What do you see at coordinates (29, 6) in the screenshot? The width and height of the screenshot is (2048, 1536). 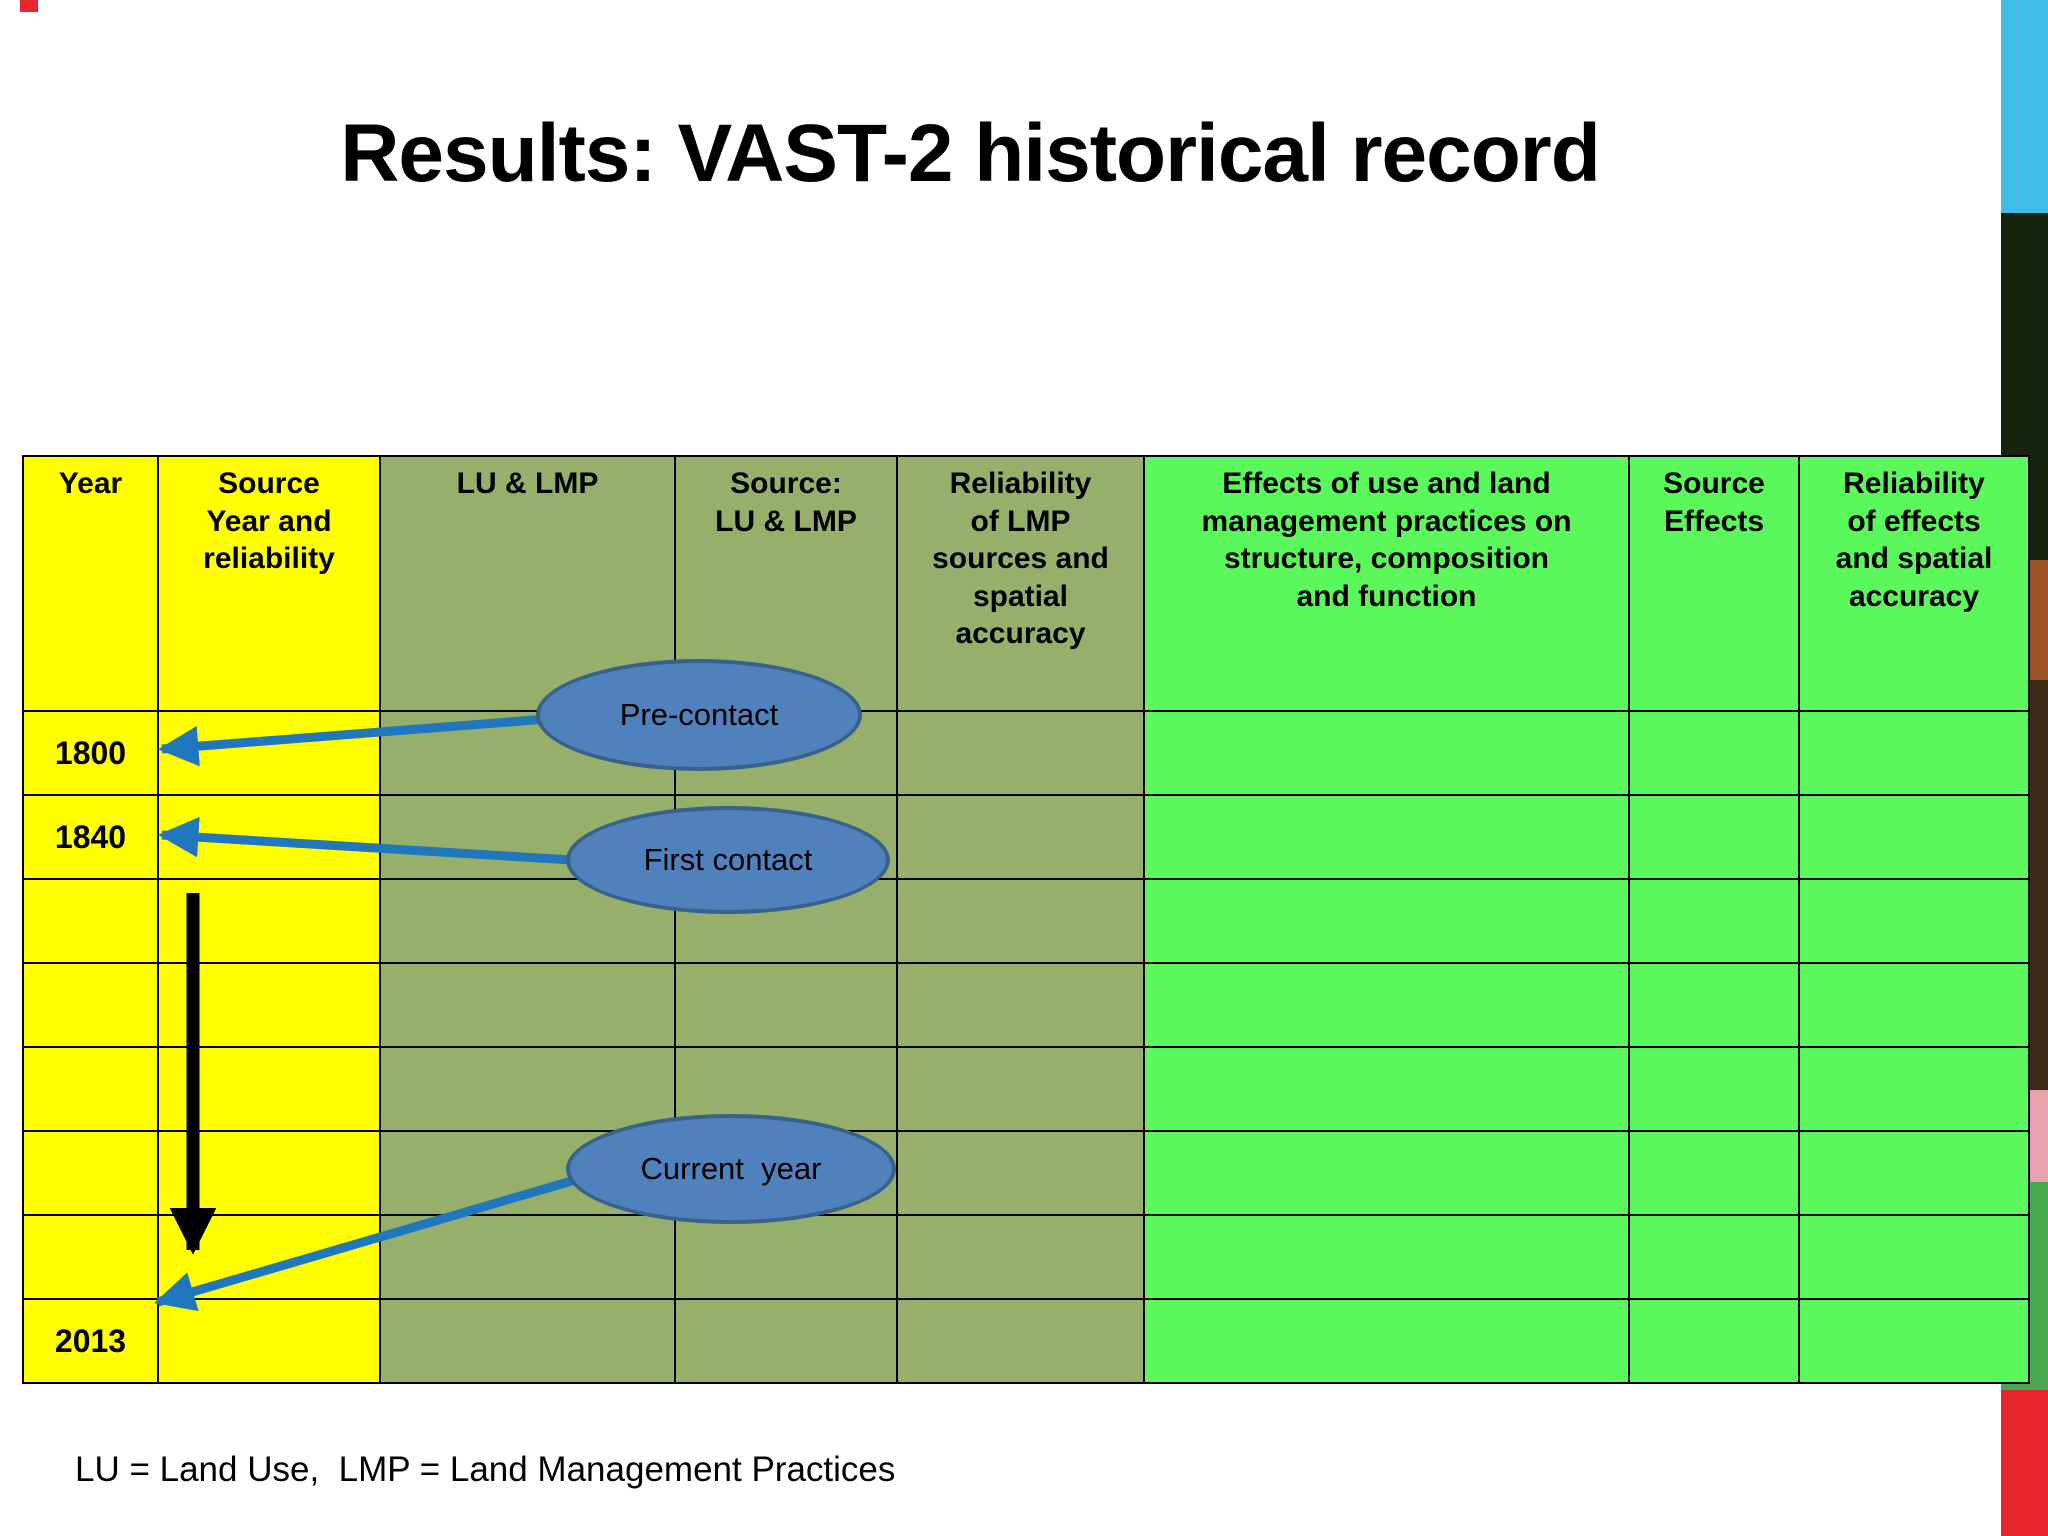 I see `corner-mark` at bounding box center [29, 6].